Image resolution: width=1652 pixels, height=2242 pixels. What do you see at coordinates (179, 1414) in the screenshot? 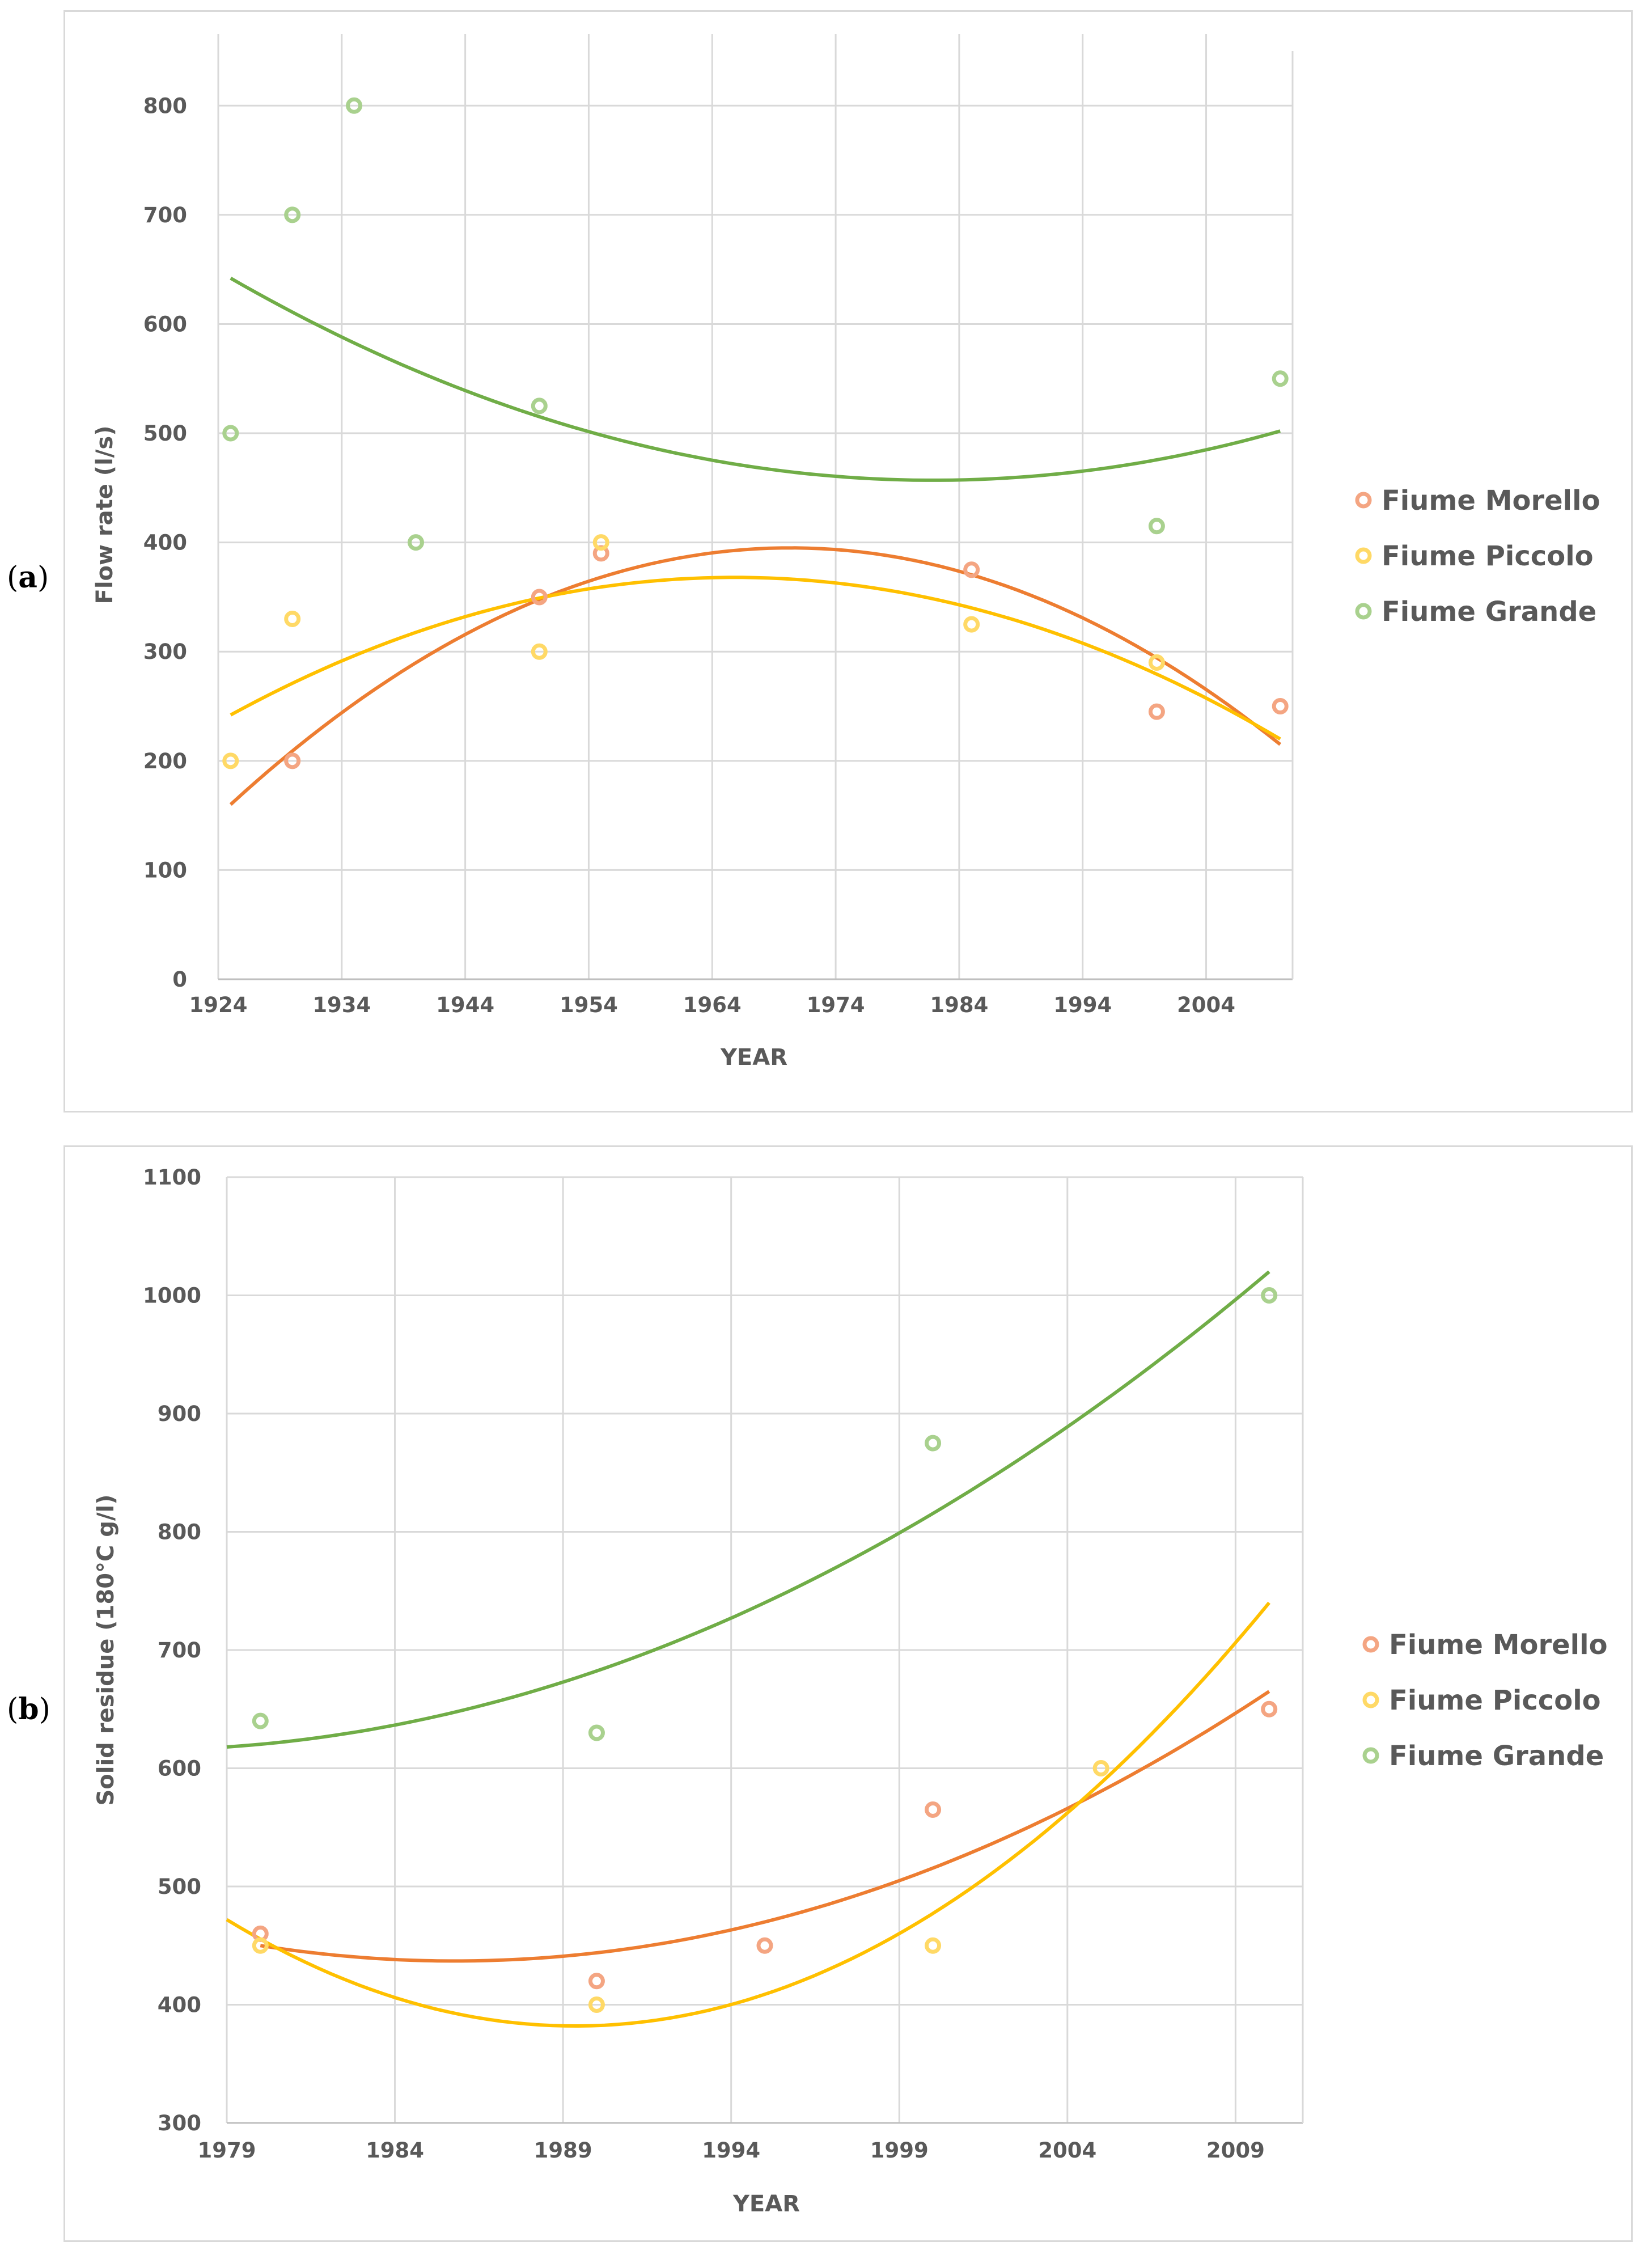
I see `y-tick-label: 900` at bounding box center [179, 1414].